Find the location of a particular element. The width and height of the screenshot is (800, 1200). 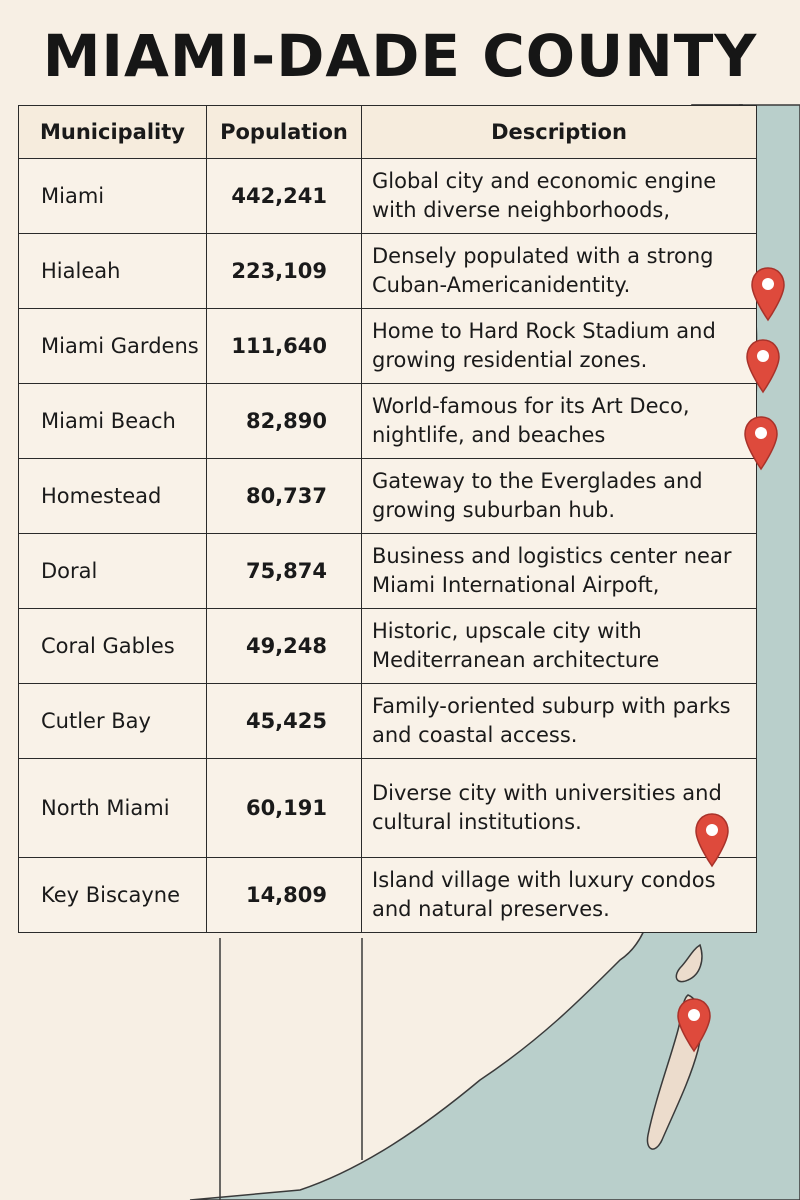

header-description: Description is located at coordinates (559, 132).